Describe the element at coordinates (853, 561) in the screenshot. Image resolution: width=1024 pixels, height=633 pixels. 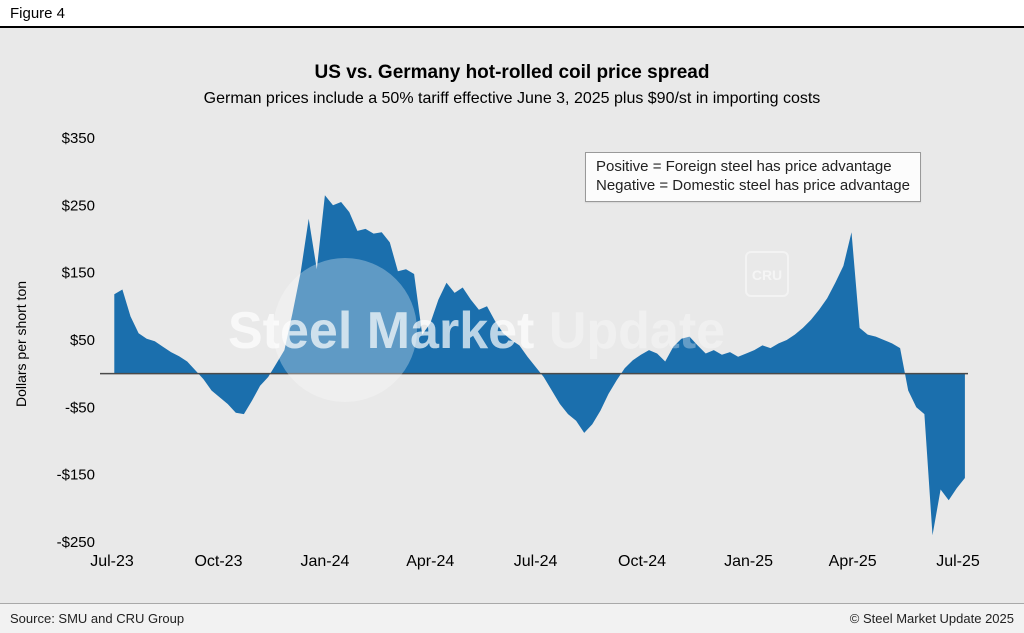
I see `x-tick-label: Apr-25` at that location.